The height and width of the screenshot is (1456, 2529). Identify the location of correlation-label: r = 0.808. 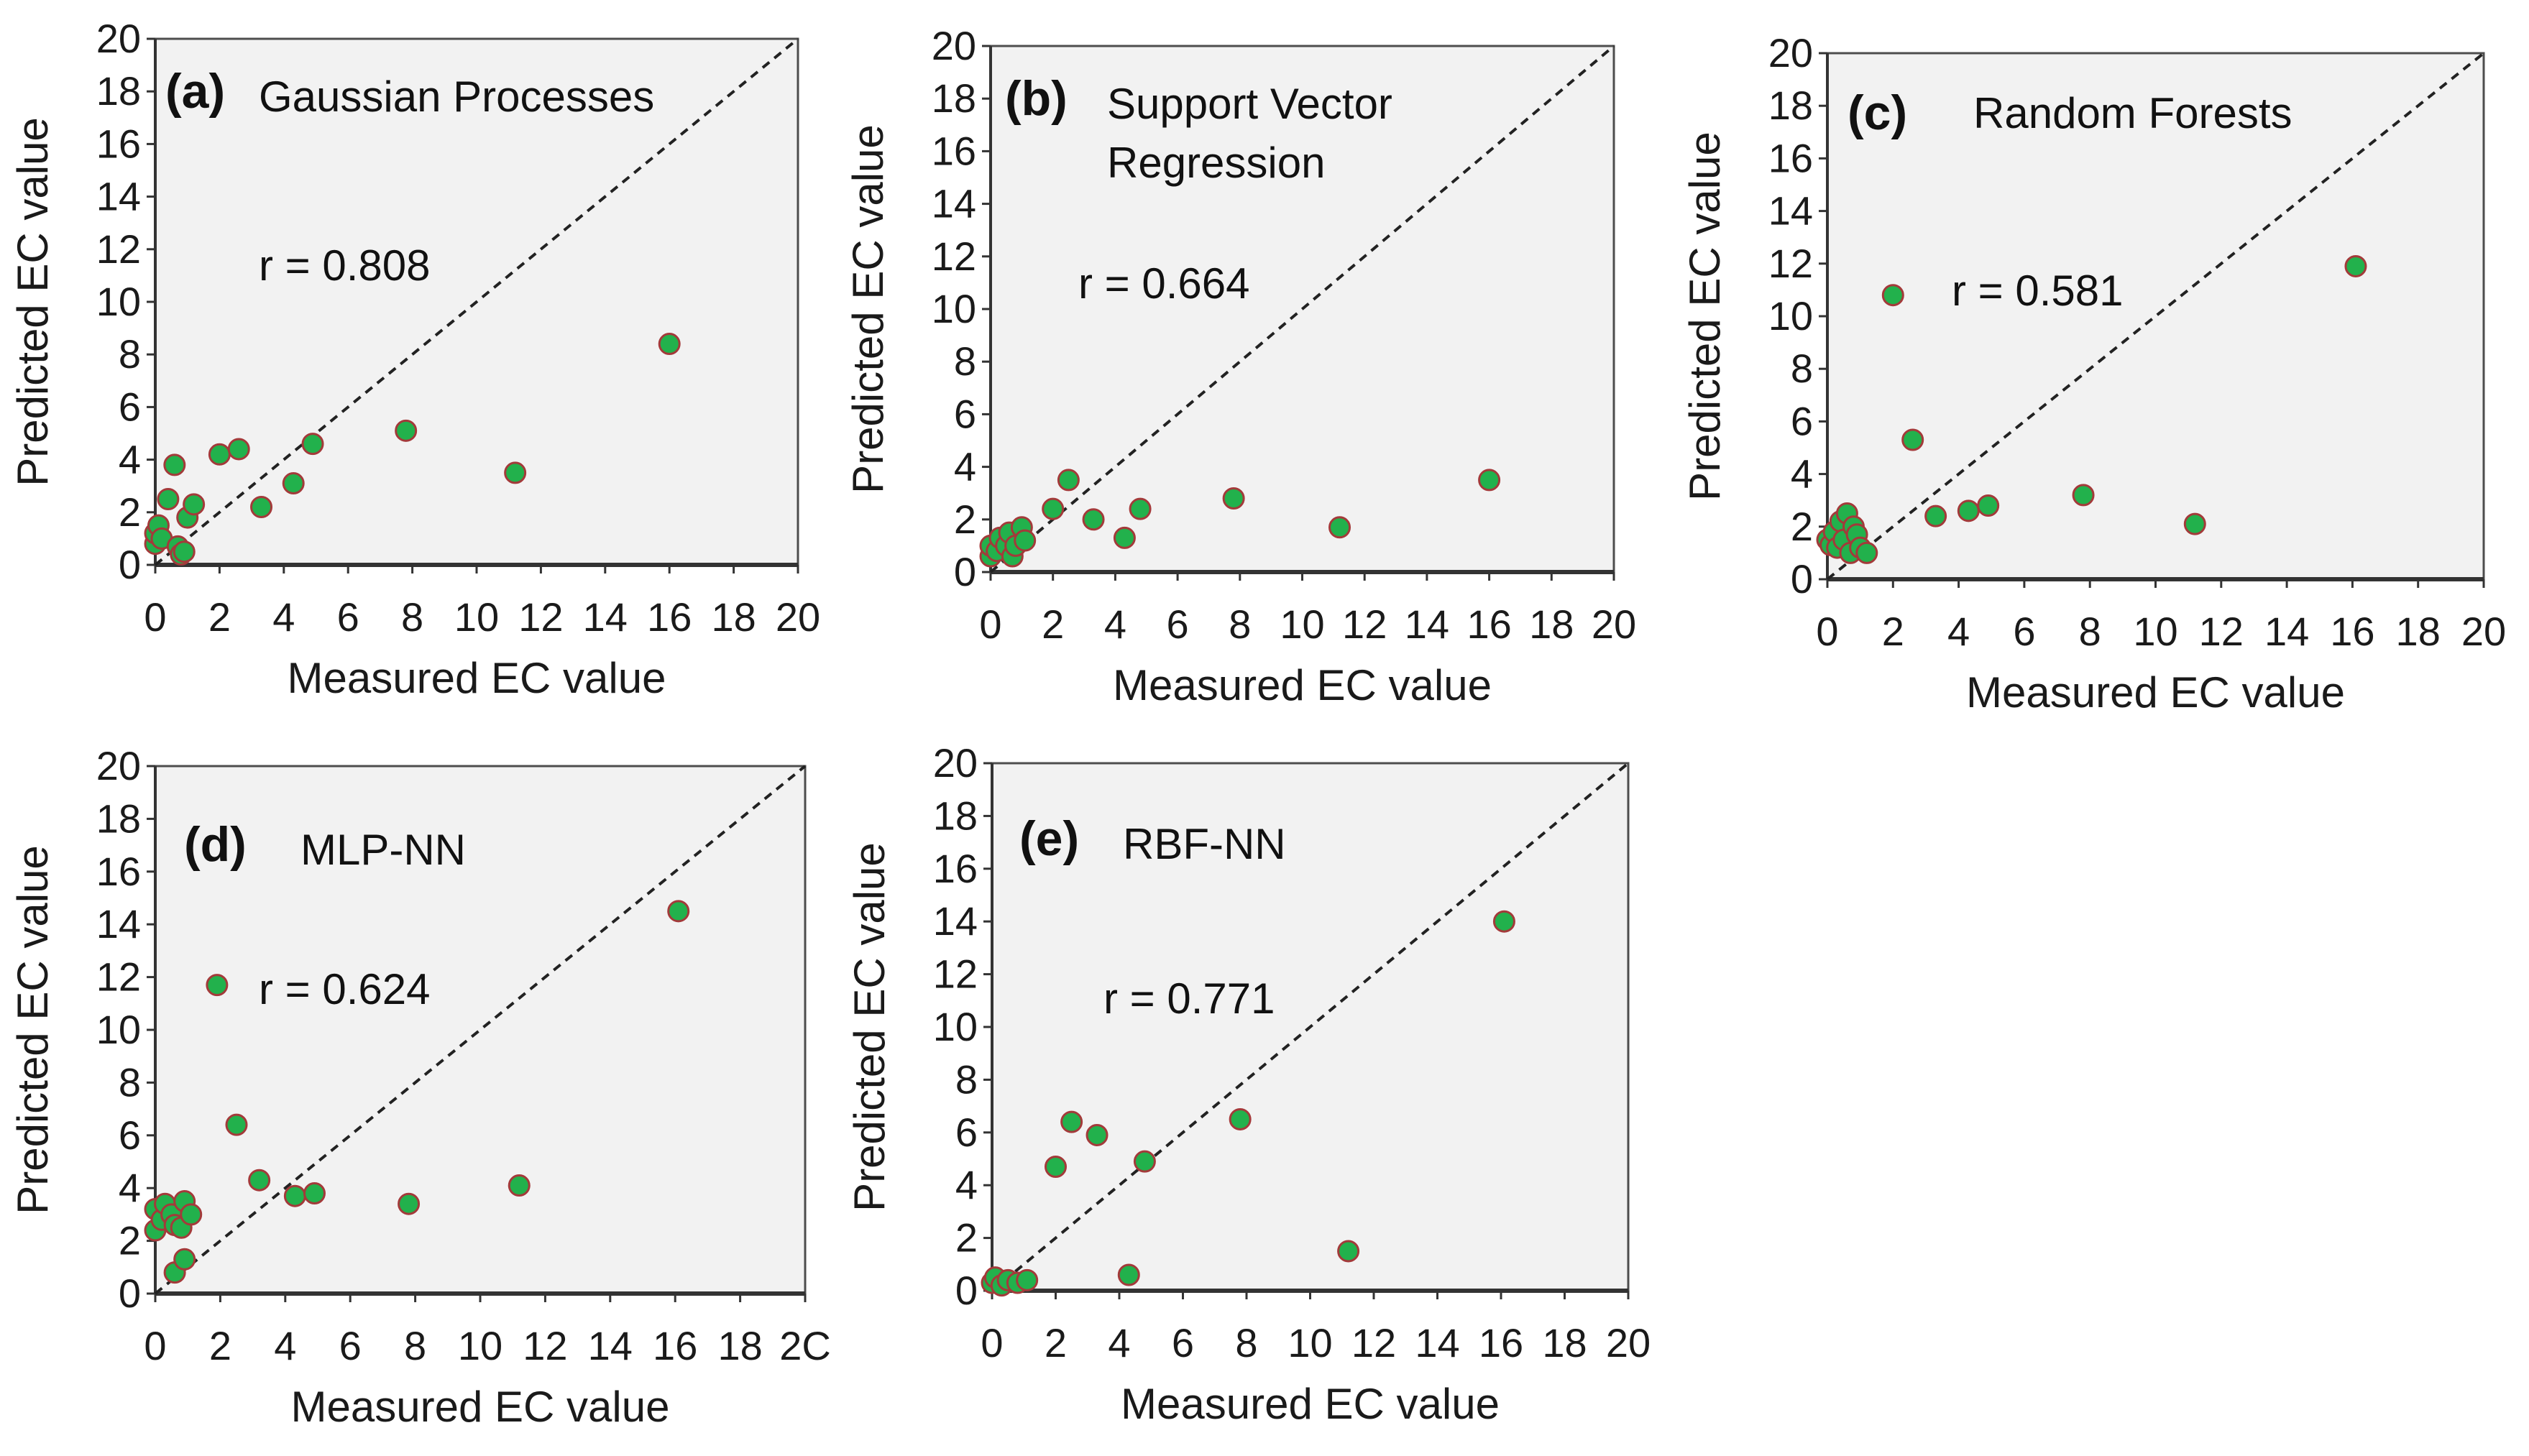
(345, 265).